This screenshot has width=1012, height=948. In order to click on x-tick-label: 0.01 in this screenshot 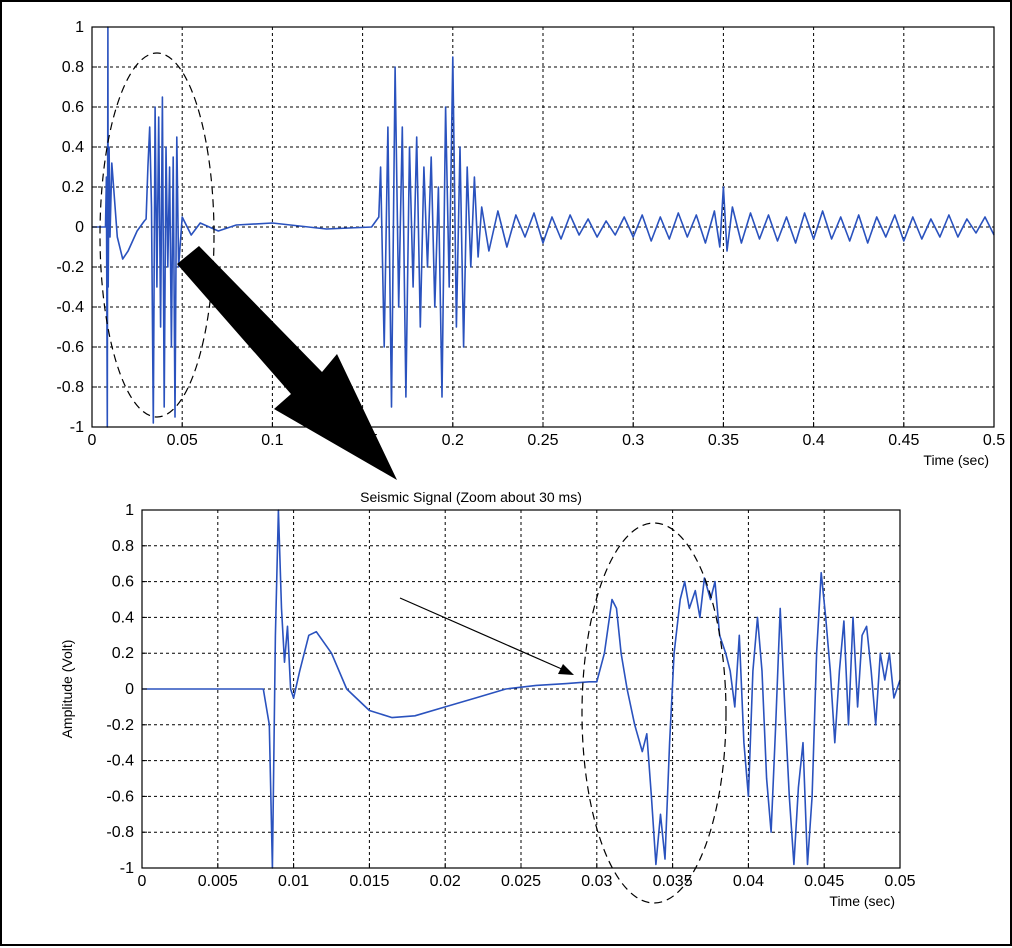, I will do `click(293, 881)`.